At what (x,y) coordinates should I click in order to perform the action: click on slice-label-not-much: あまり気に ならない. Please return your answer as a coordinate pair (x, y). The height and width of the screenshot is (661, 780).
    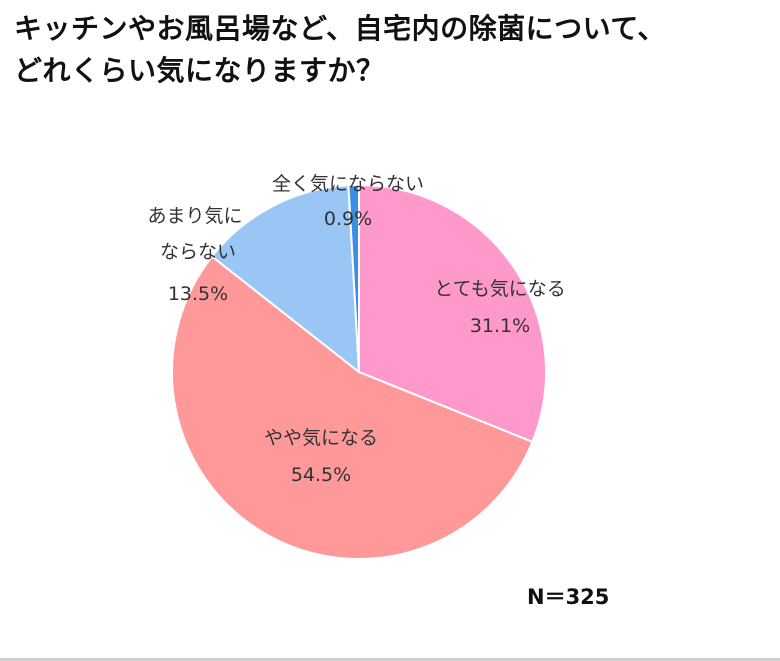
    Looking at the image, I should click on (197, 234).